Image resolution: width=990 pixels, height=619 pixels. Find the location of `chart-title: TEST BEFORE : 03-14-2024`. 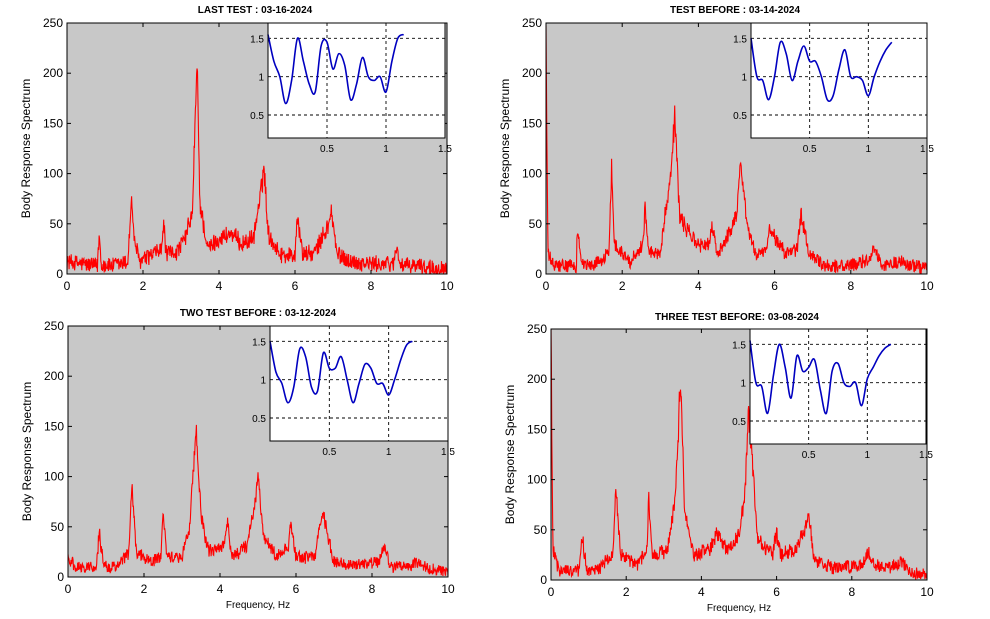

chart-title: TEST BEFORE : 03-14-2024 is located at coordinates (735, 10).